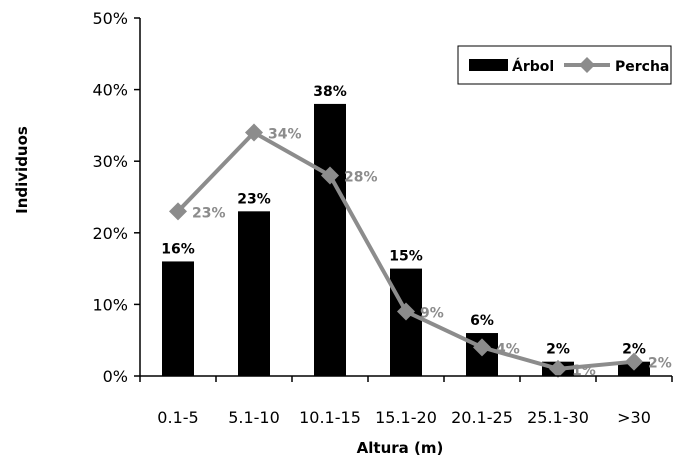 The height and width of the screenshot is (462, 694). I want to click on bar-data-label: 23%, so click(254, 199).